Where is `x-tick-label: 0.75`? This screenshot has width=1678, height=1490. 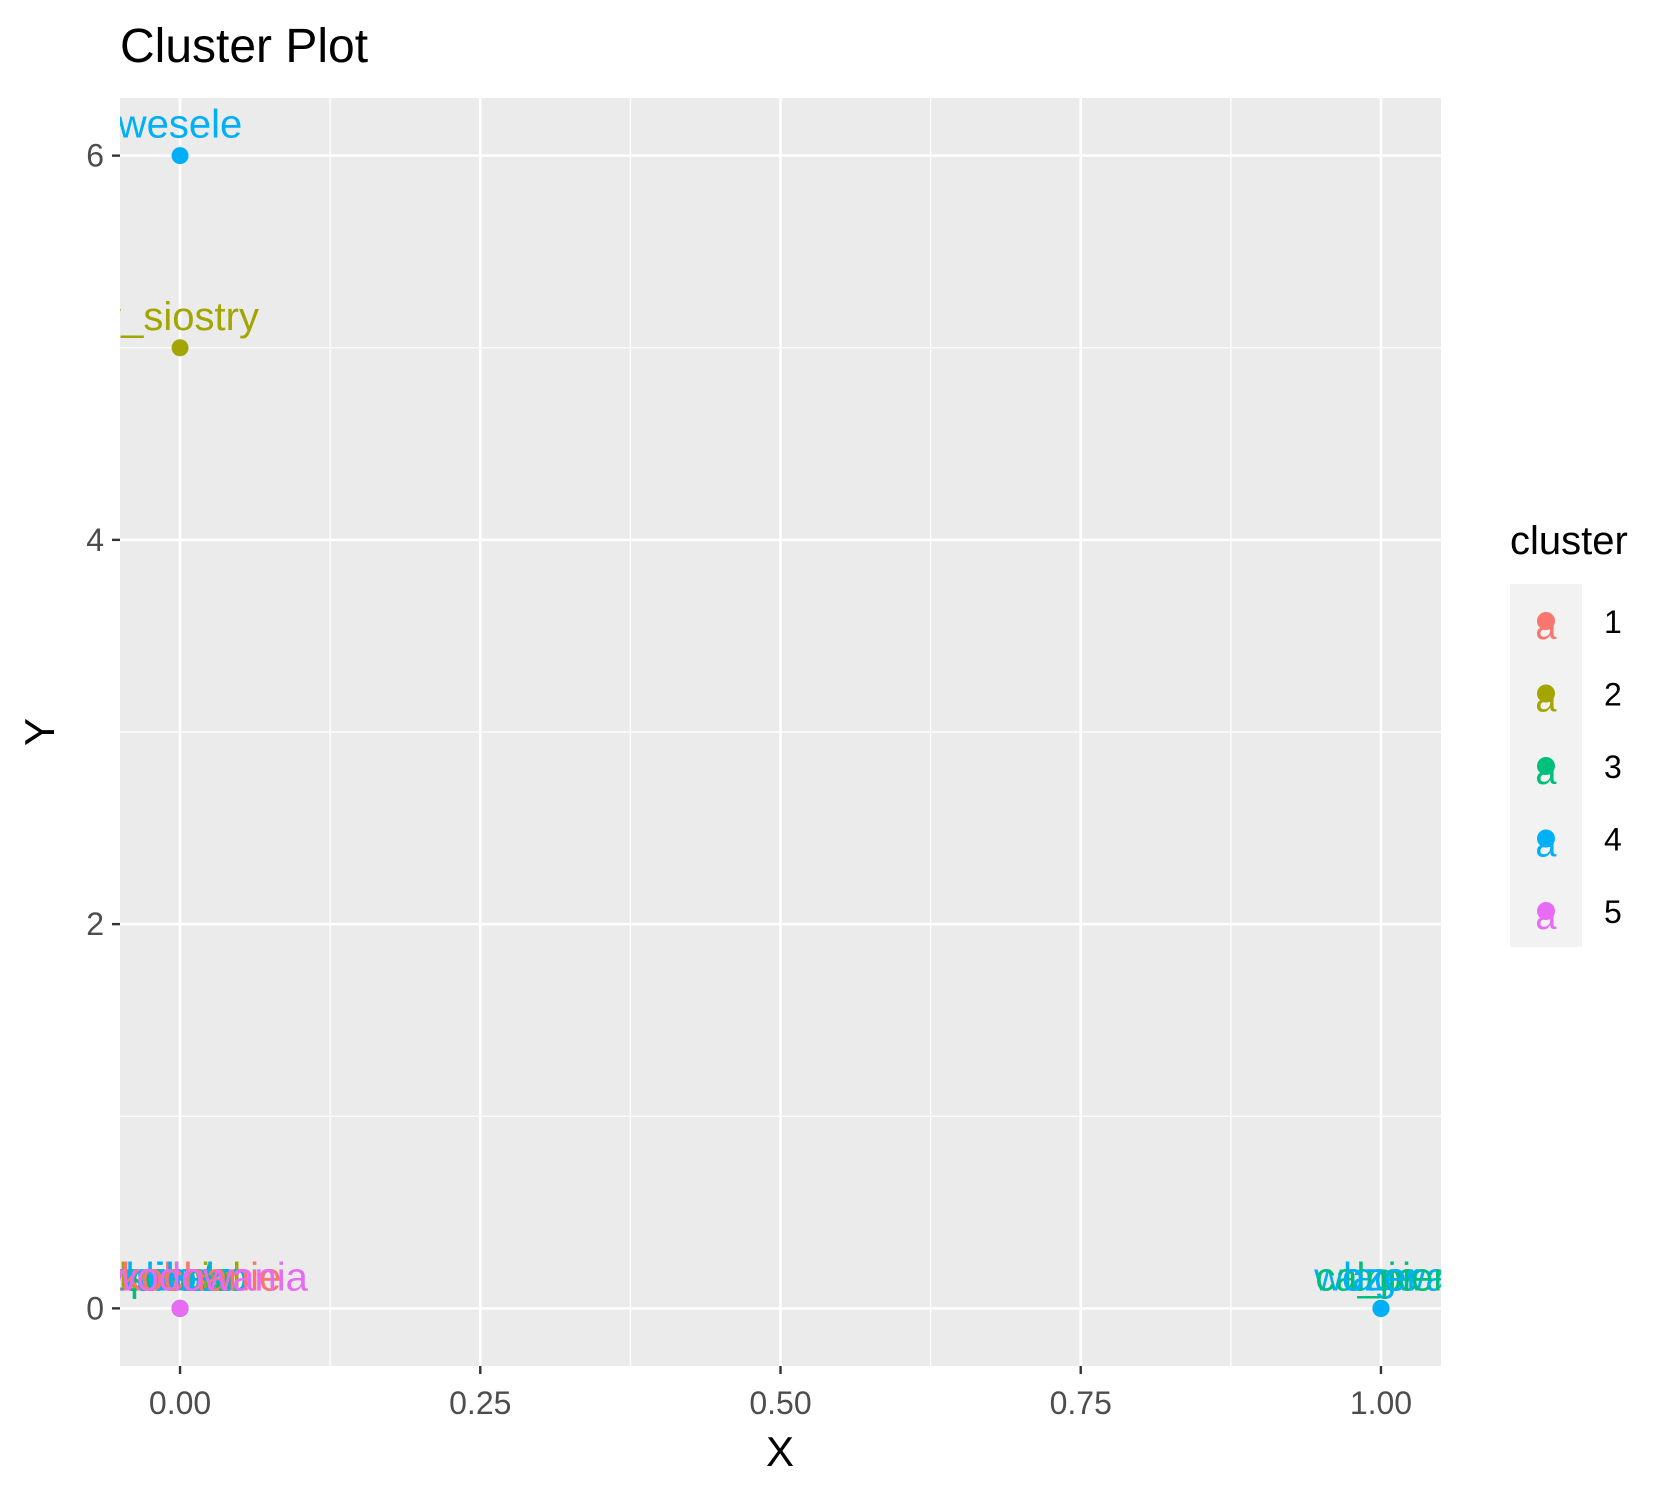 x-tick-label: 0.75 is located at coordinates (1081, 1403).